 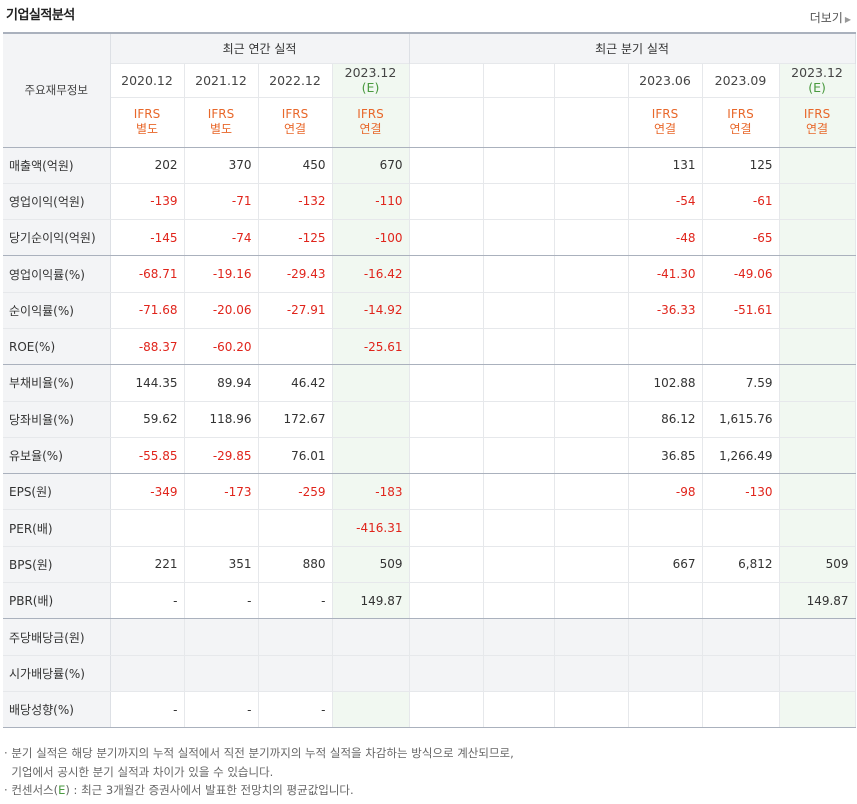 I want to click on period-header, so click(x=446, y=79).